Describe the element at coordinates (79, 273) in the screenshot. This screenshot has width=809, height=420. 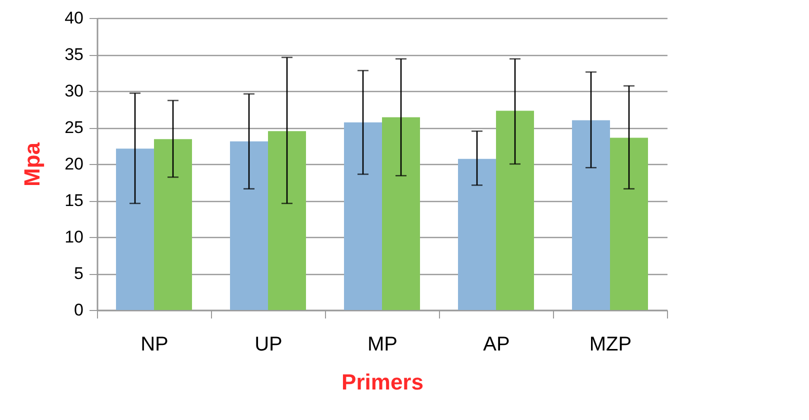
I see `y-tick-label: 5` at that location.